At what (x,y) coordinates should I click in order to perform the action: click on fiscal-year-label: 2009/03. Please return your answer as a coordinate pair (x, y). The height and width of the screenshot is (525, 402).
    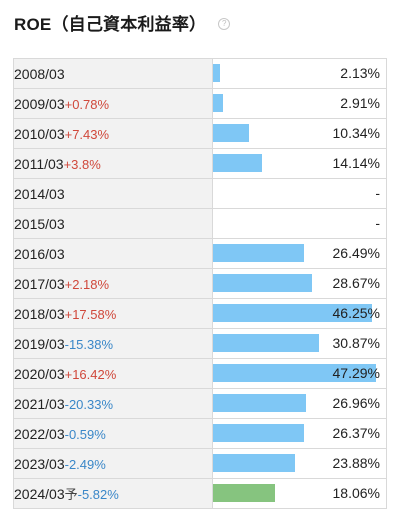
    Looking at the image, I should click on (39, 103).